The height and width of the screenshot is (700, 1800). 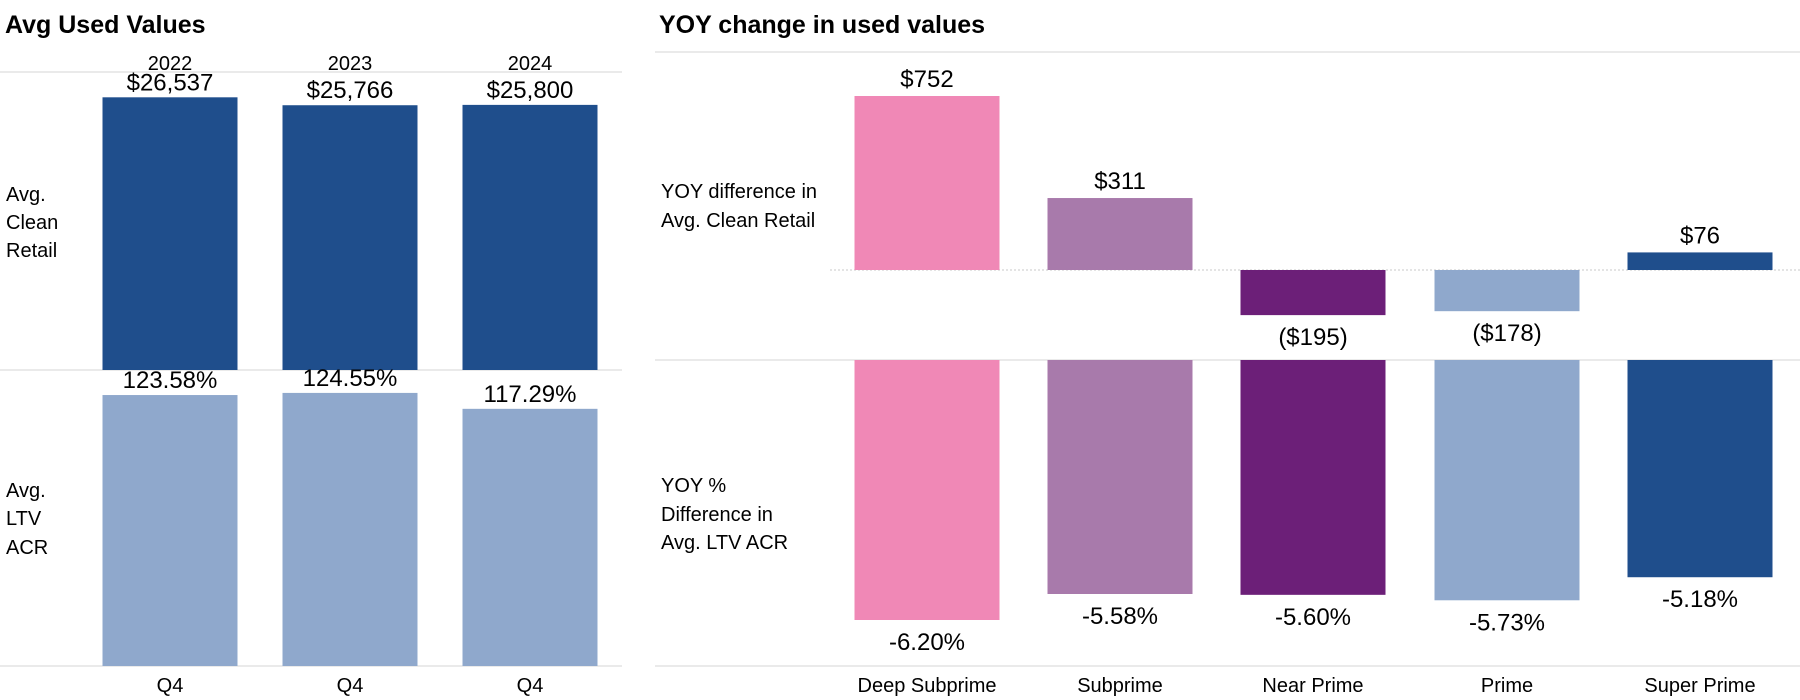 I want to click on column-headers: 2022 2023 2024, so click(x=350, y=64).